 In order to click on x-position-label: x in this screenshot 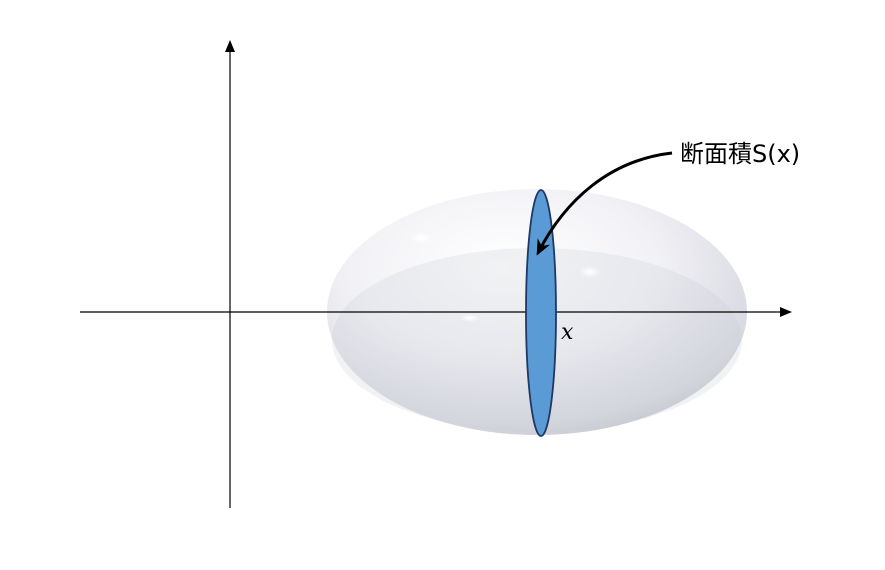, I will do `click(567, 332)`.